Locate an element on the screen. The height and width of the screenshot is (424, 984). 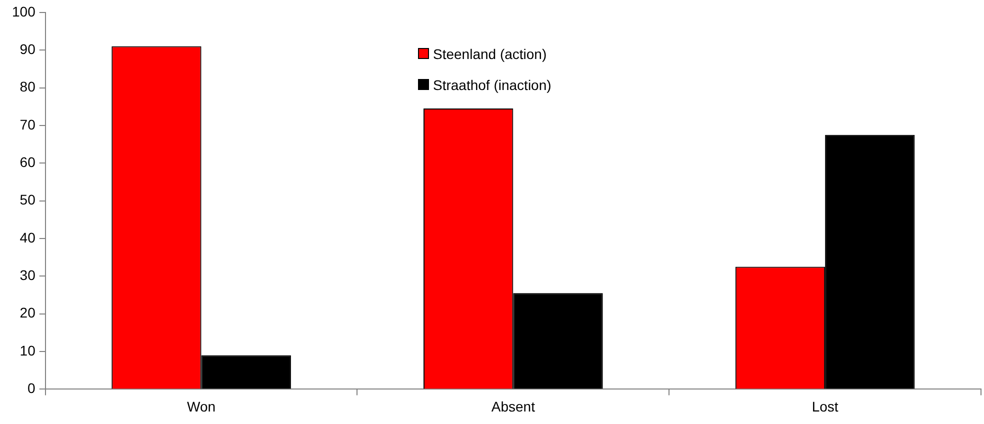
y-tick-label: 90 is located at coordinates (28, 48).